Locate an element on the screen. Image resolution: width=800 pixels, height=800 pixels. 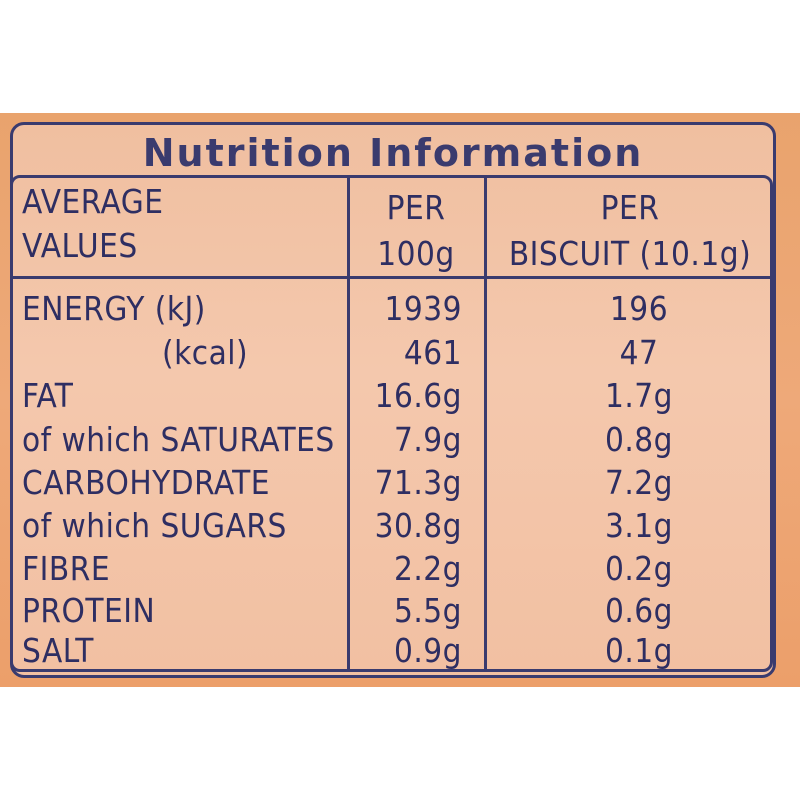
nutrient-name: (kcal) is located at coordinates (205, 352).